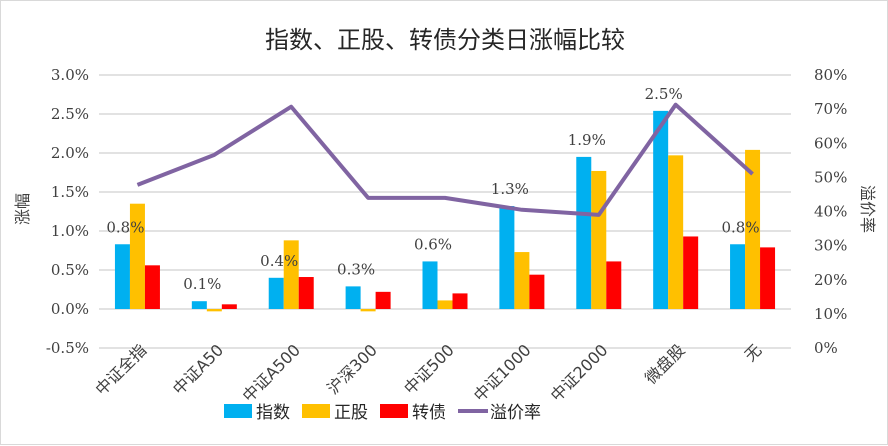 The image size is (888, 446). Describe the element at coordinates (394, 411) in the screenshot. I see `legend-swatch-转债` at that location.